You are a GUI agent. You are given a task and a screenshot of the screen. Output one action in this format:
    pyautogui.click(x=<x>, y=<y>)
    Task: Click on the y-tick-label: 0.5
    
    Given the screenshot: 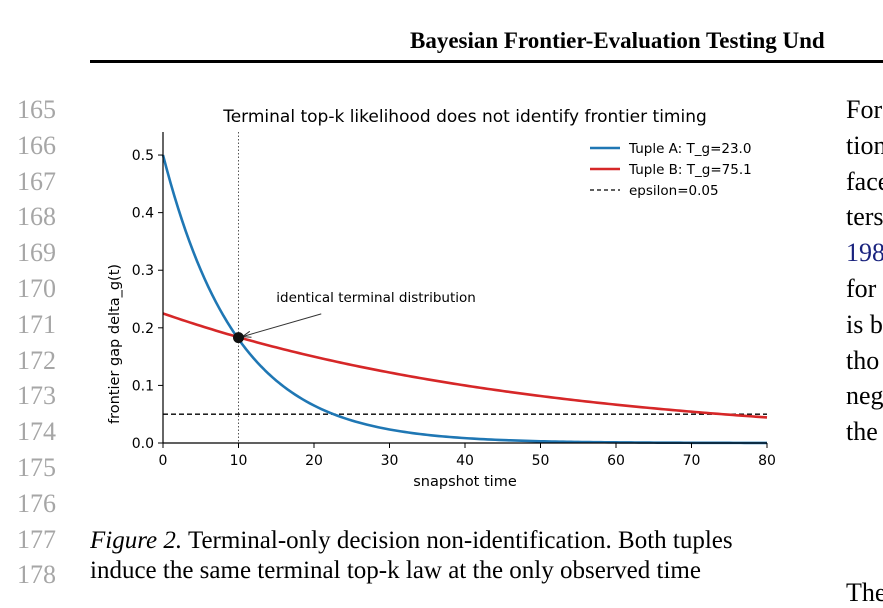 What is the action you would take?
    pyautogui.click(x=143, y=156)
    